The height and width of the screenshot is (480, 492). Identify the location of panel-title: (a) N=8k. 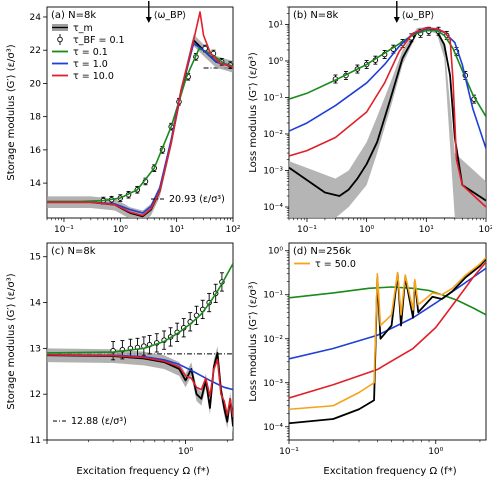
(73, 15).